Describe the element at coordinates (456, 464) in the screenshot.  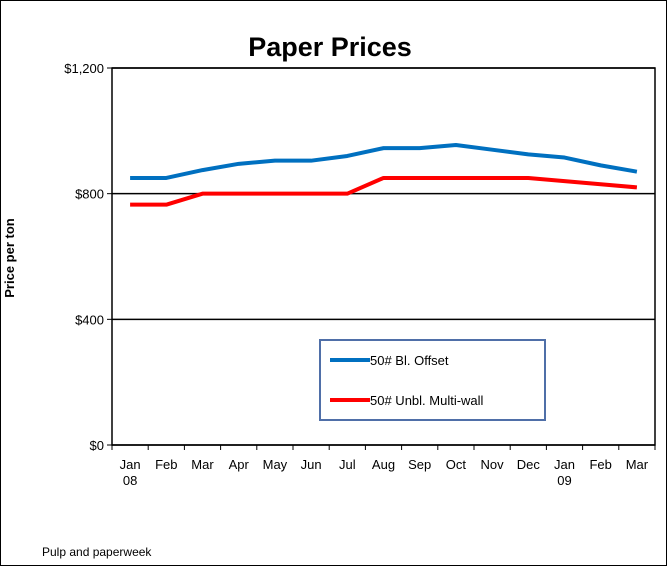
I see `x-tick-label: Oct` at that location.